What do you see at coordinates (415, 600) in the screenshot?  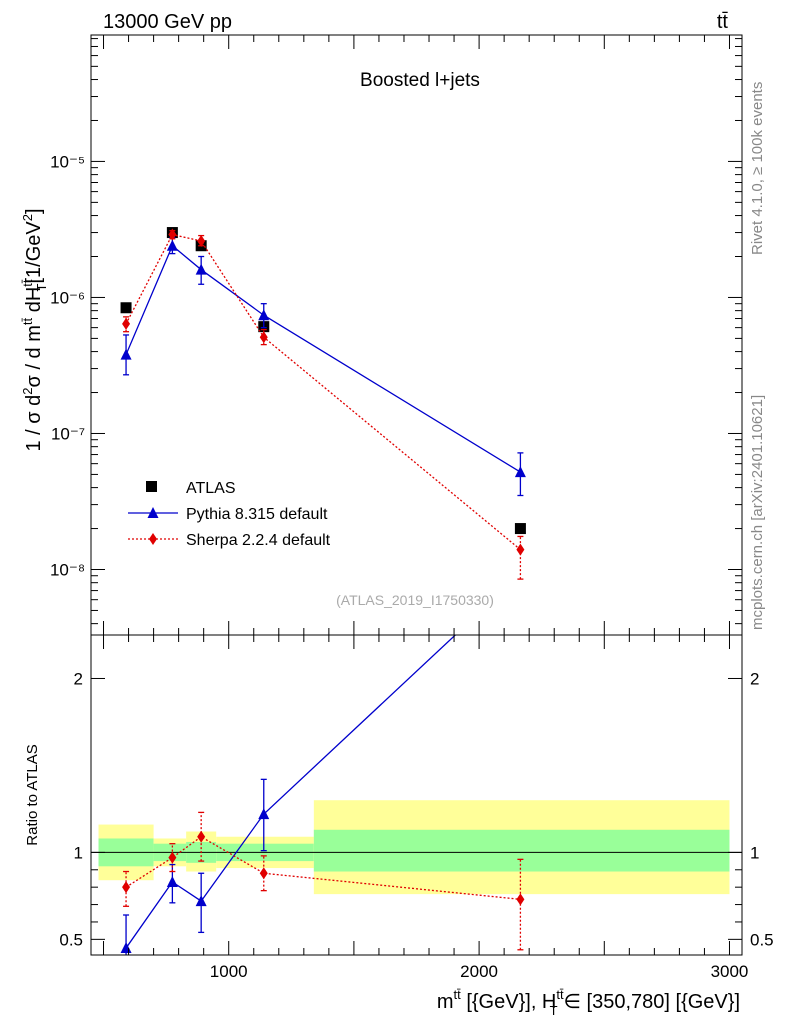 I see `analysis-watermark: (ATLAS_2019_I1750330)` at bounding box center [415, 600].